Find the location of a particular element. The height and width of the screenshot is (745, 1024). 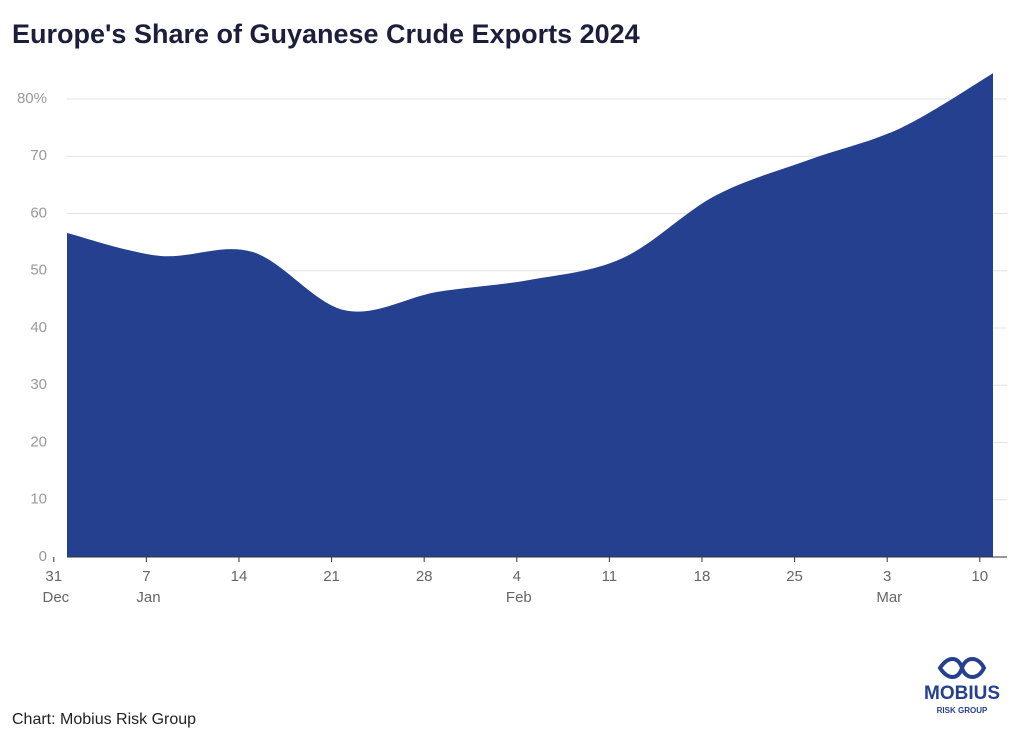

x-tick-label: 14 is located at coordinates (239, 576).